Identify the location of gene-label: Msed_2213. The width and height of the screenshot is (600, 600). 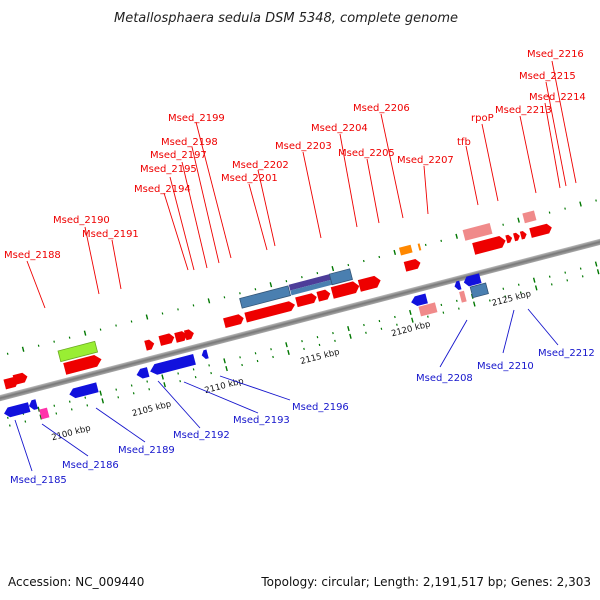
(523, 110).